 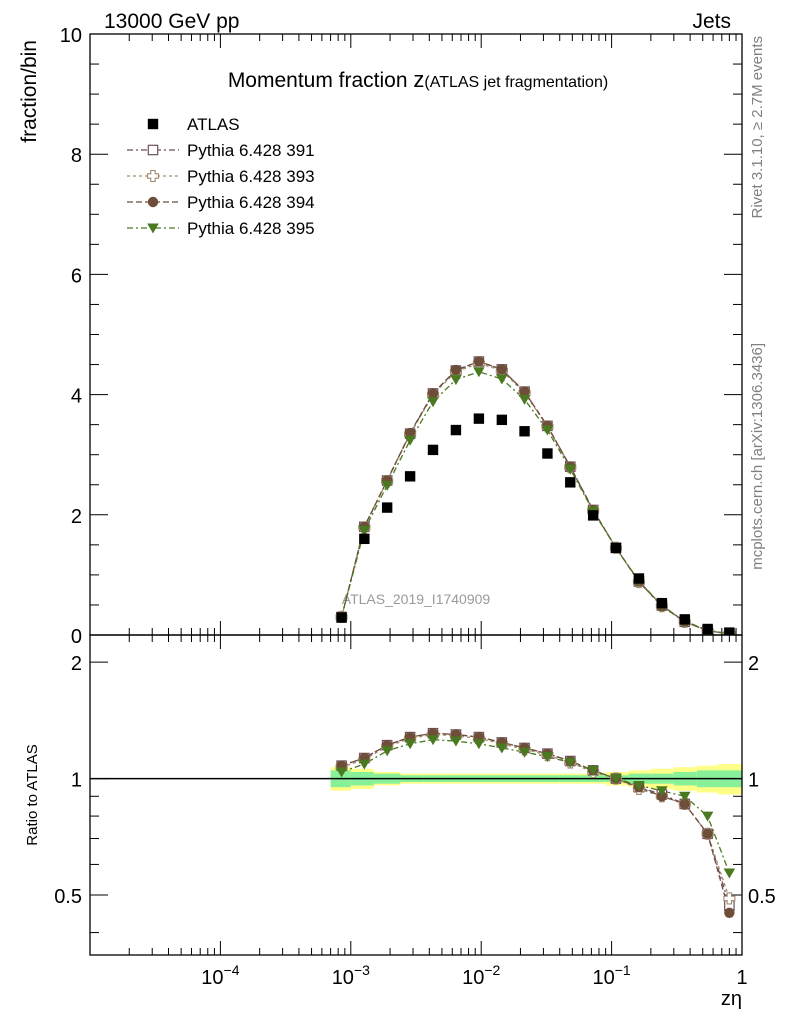 I want to click on y-axis-label: fraction/bin, so click(x=29, y=91).